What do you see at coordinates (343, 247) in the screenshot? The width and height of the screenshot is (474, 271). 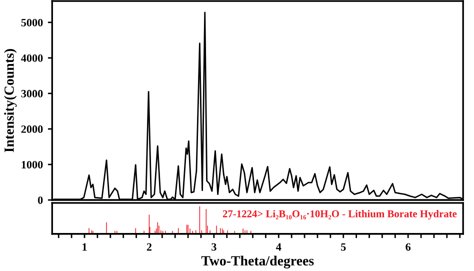 I see `x-tick-label: 5` at bounding box center [343, 247].